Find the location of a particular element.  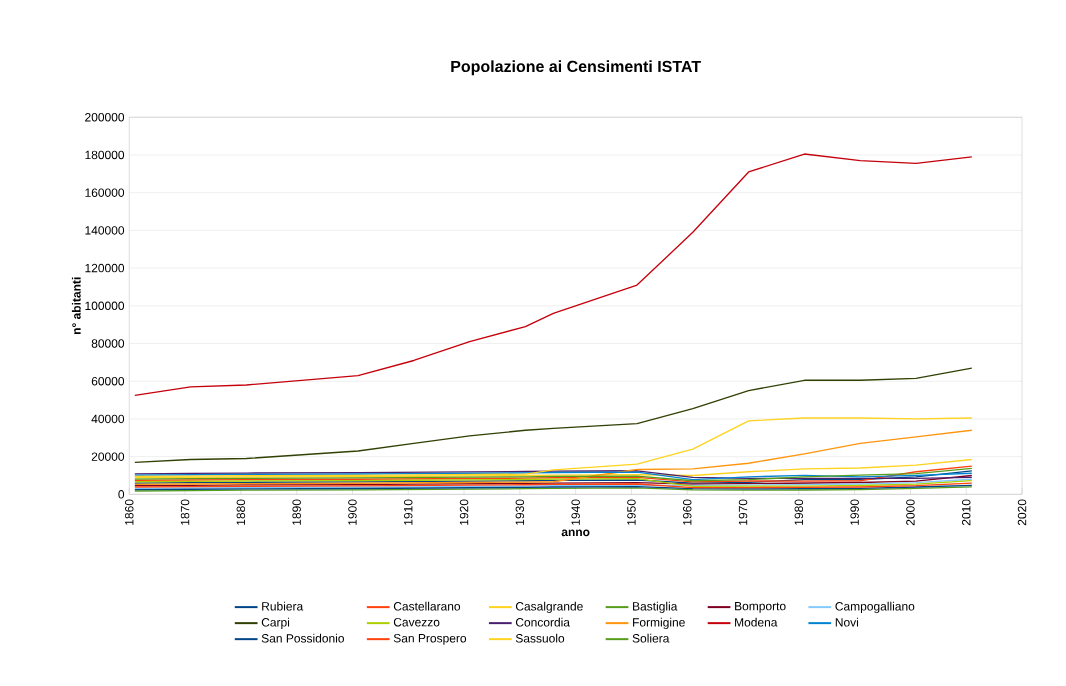

x-tick-label: 1880 is located at coordinates (241, 512).